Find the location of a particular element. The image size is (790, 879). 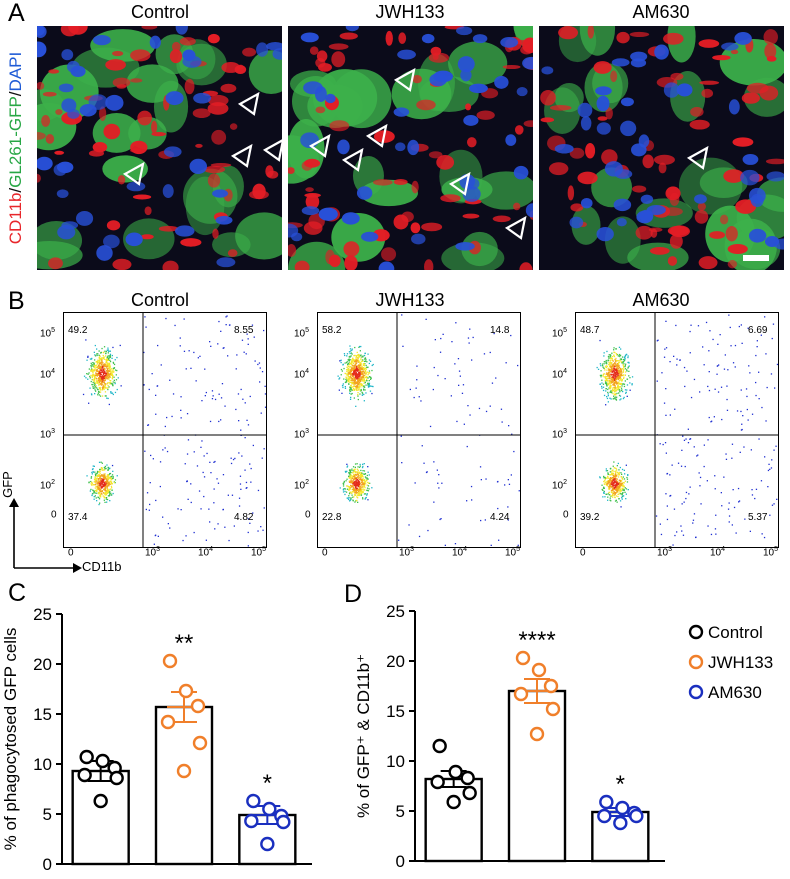

gfp-cell is located at coordinates (125, 169).